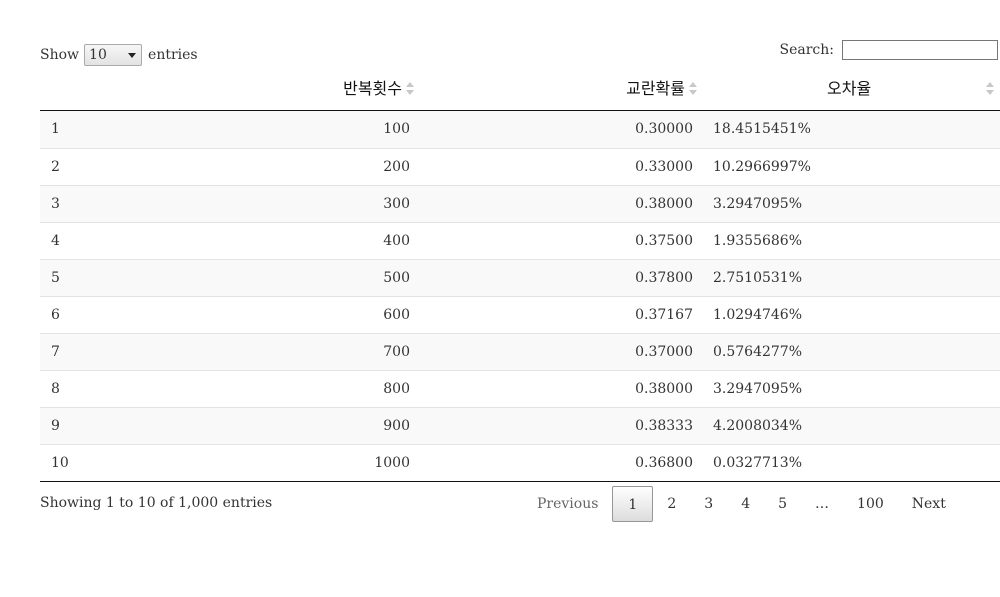 This screenshot has width=1000, height=597. Describe the element at coordinates (664, 241) in the screenshot. I see `cell-probability: 0.37500` at that location.